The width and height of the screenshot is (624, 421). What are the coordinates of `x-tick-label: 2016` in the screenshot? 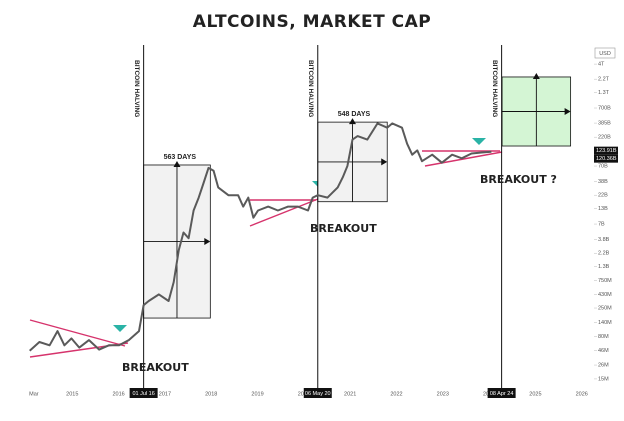 It's located at (118, 394).